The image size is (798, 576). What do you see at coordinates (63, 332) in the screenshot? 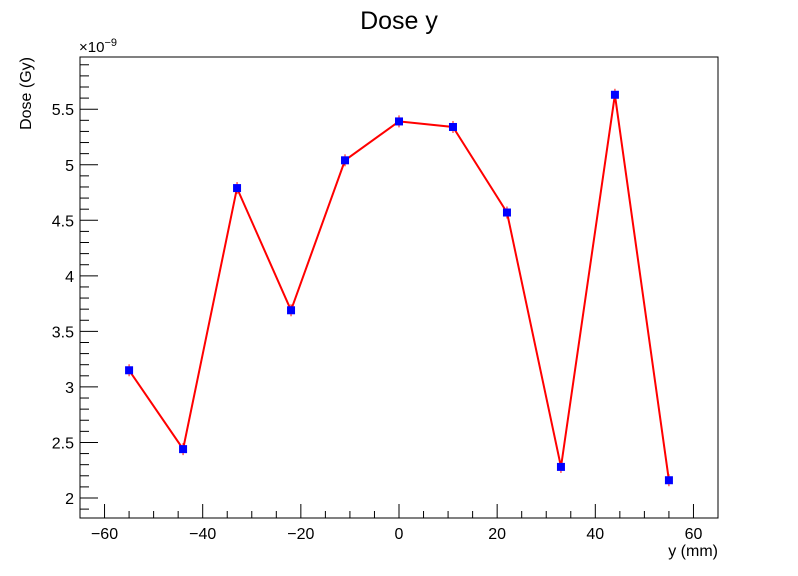
I see `y-tick-label: 3.5` at bounding box center [63, 332].